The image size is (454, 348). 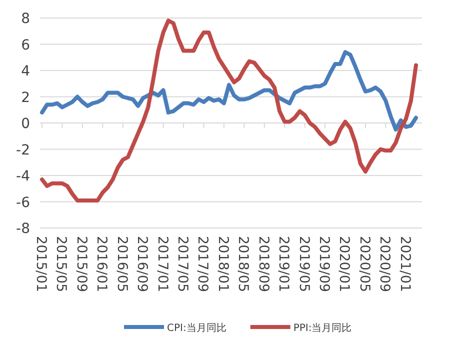 What do you see at coordinates (25, 19) in the screenshot?
I see `y-tick-label: 8` at bounding box center [25, 19].